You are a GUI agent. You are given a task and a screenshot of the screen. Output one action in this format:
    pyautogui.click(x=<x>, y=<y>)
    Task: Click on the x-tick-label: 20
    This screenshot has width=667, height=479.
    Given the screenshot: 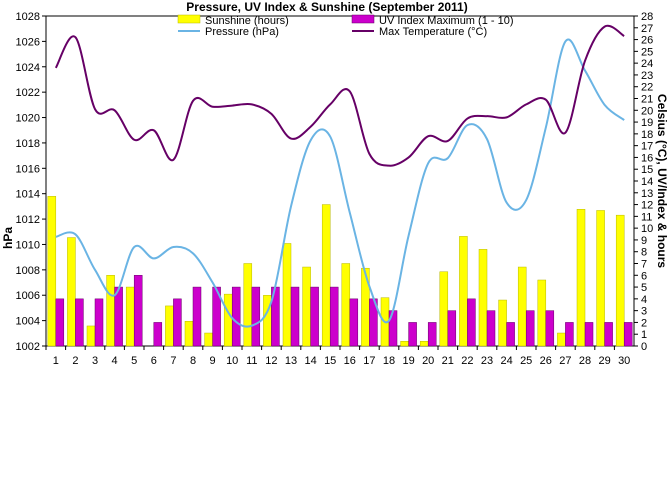 What is the action you would take?
    pyautogui.click(x=428, y=361)
    